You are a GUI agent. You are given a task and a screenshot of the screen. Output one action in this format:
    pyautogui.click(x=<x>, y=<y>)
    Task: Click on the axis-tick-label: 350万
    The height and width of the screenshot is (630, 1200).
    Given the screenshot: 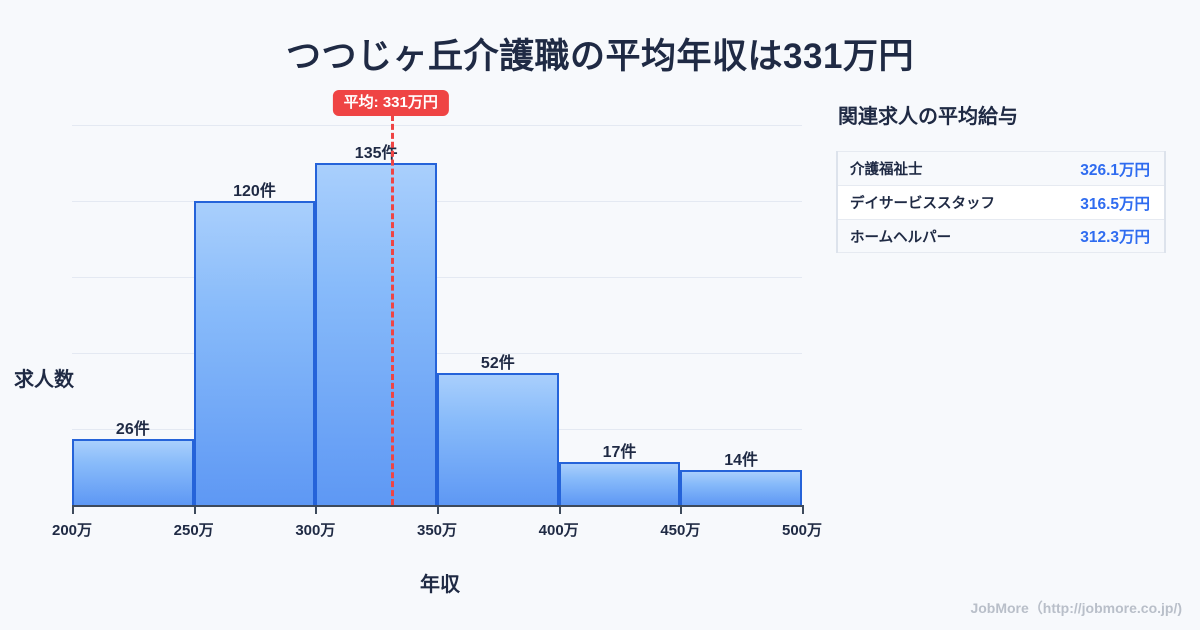 What is the action you would take?
    pyautogui.click(x=437, y=530)
    